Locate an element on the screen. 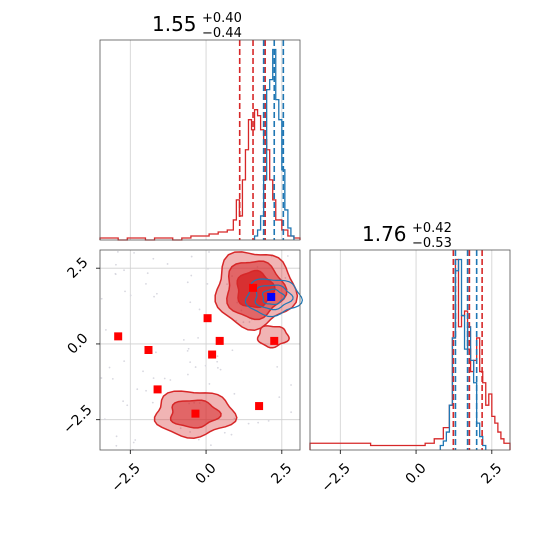  joint-plot-area is located at coordinates (202, 350).